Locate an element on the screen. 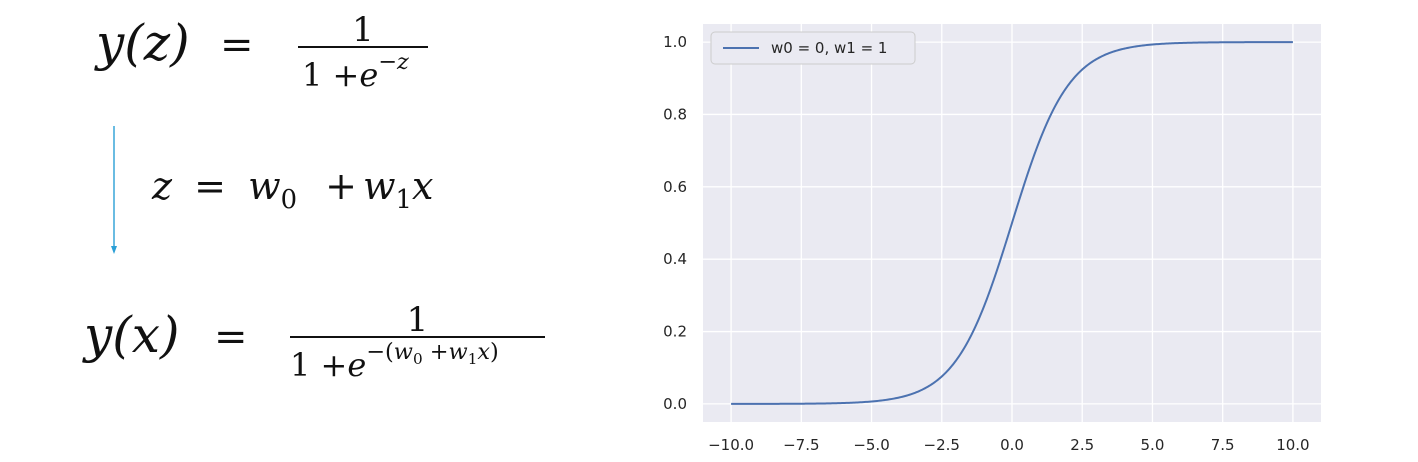 This screenshot has width=1418, height=462. x-tick-label: −7.5 is located at coordinates (801, 445).